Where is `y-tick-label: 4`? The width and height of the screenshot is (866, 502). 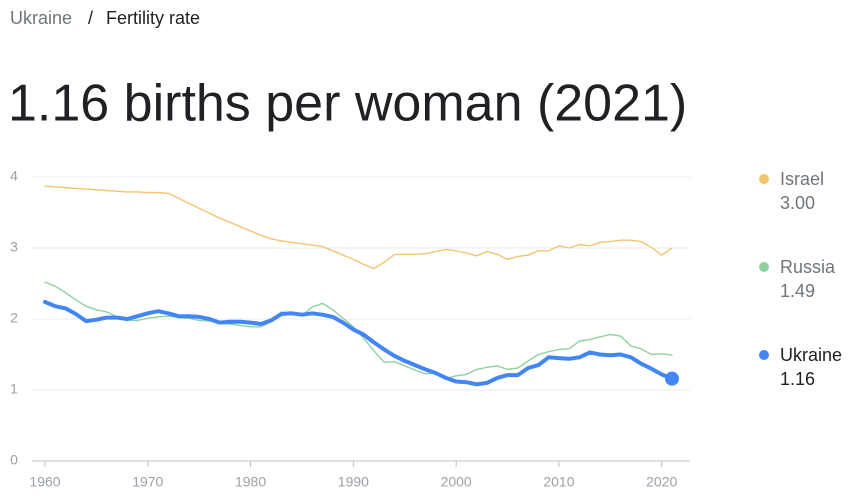 y-tick-label: 4 is located at coordinates (14, 176).